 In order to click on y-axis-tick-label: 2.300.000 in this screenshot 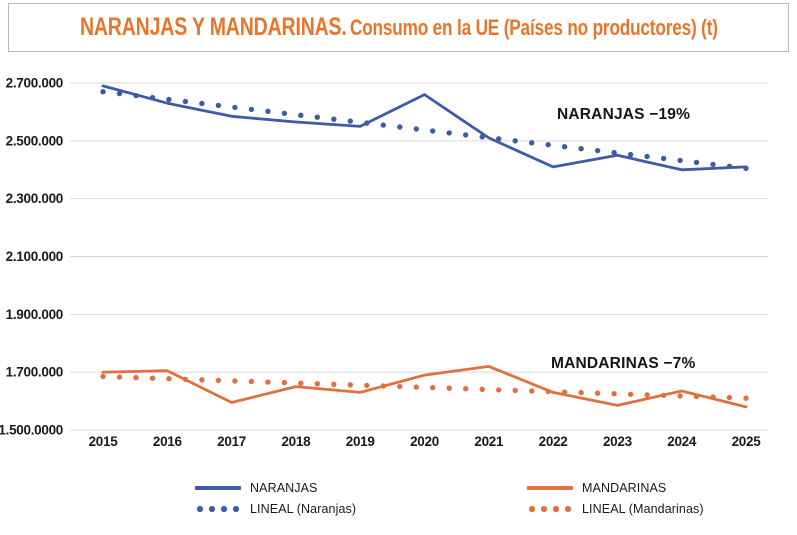, I will do `click(34, 198)`.